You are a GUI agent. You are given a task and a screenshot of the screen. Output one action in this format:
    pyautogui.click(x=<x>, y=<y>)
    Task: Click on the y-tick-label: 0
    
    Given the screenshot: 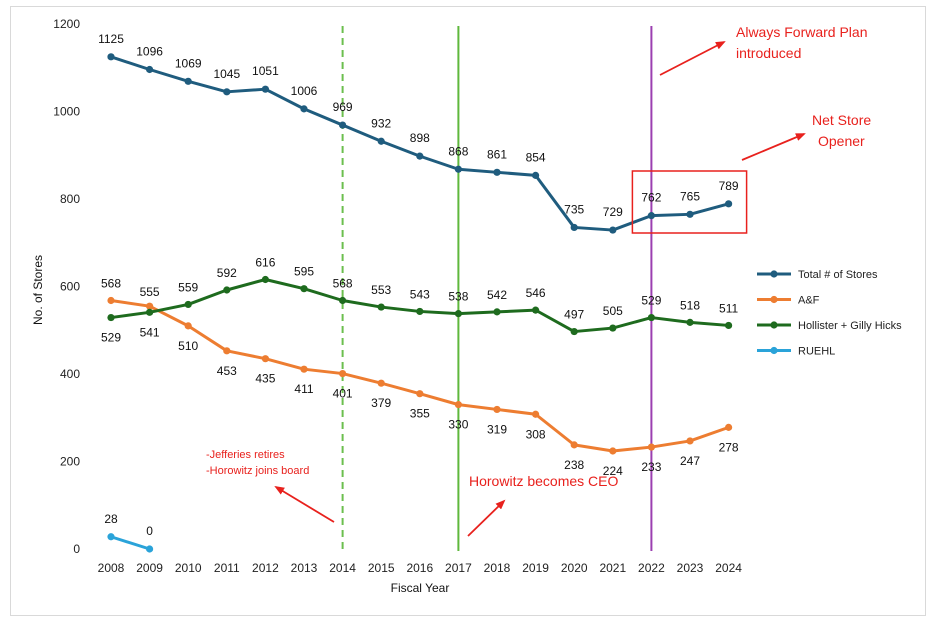 What is the action you would take?
    pyautogui.click(x=76, y=549)
    